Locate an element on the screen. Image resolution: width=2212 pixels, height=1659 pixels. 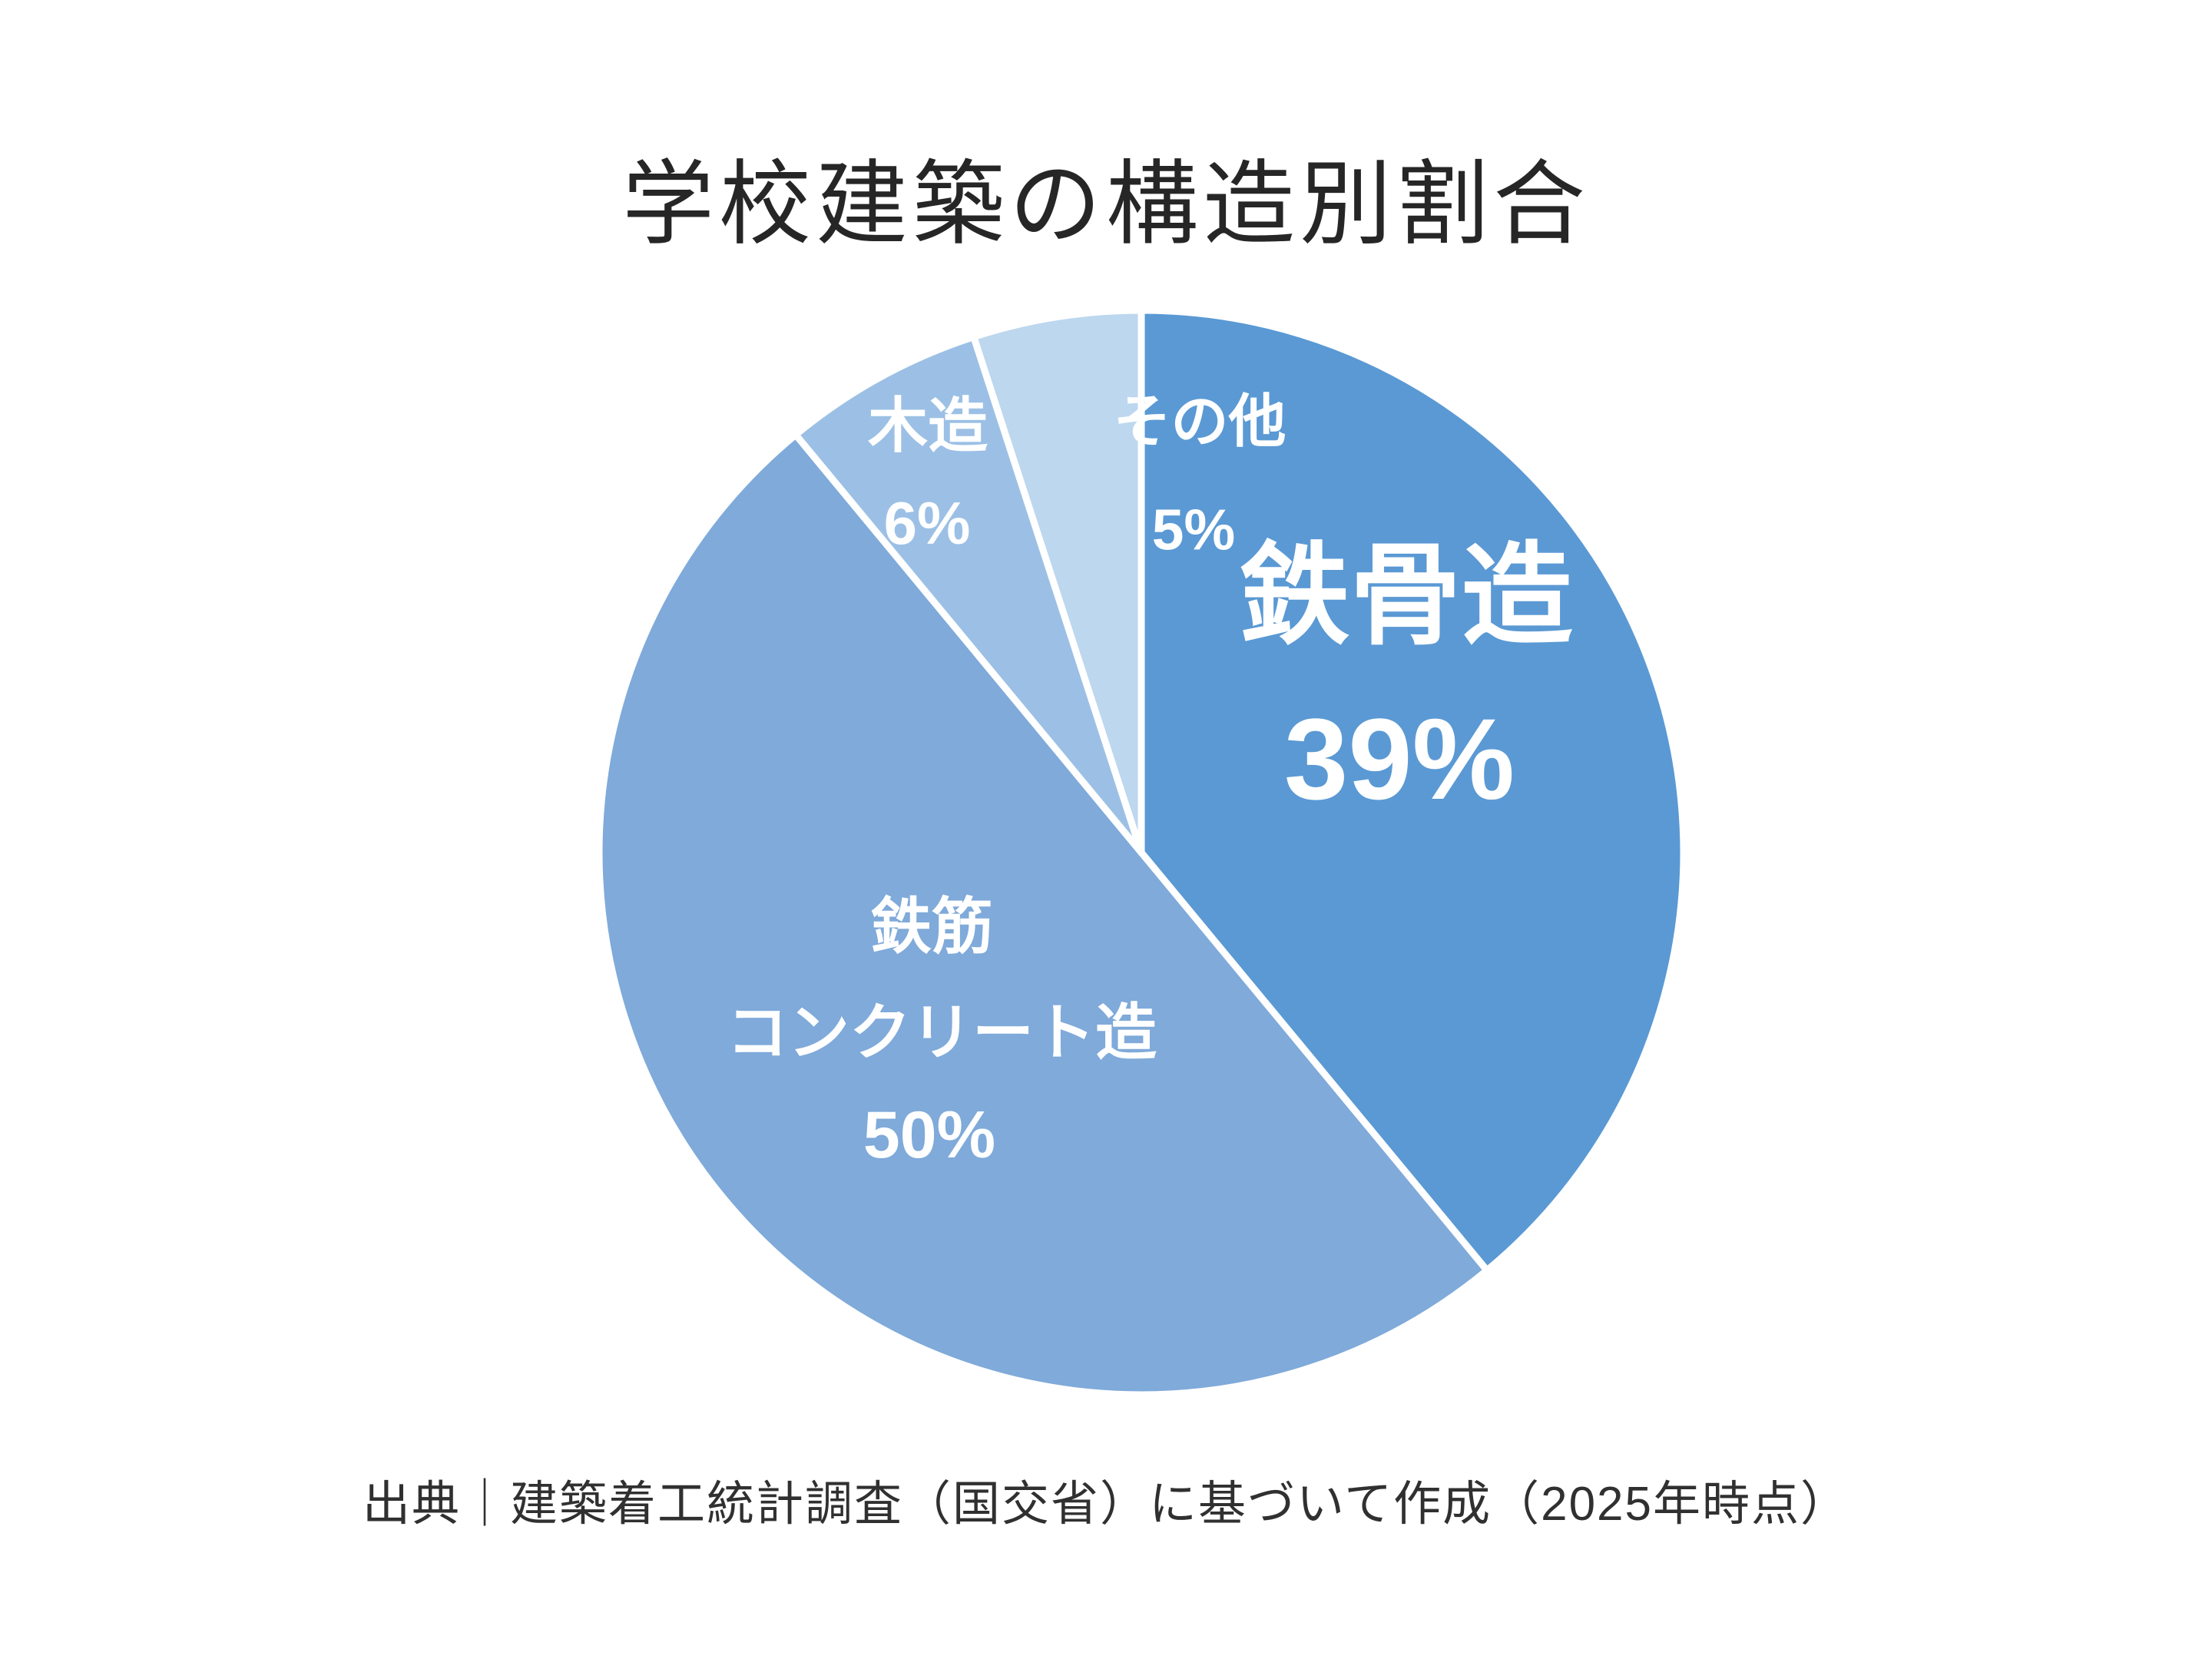
slice-label-reinforced-concrete-name-line2: コンクリート造 is located at coordinates (942, 1033).